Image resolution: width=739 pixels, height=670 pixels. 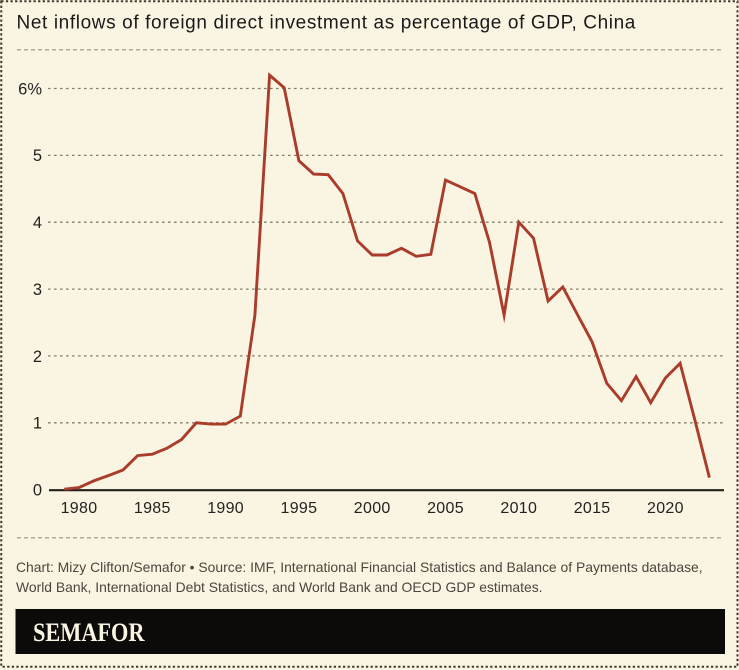 I want to click on svg-text: 0, so click(x=37, y=490).